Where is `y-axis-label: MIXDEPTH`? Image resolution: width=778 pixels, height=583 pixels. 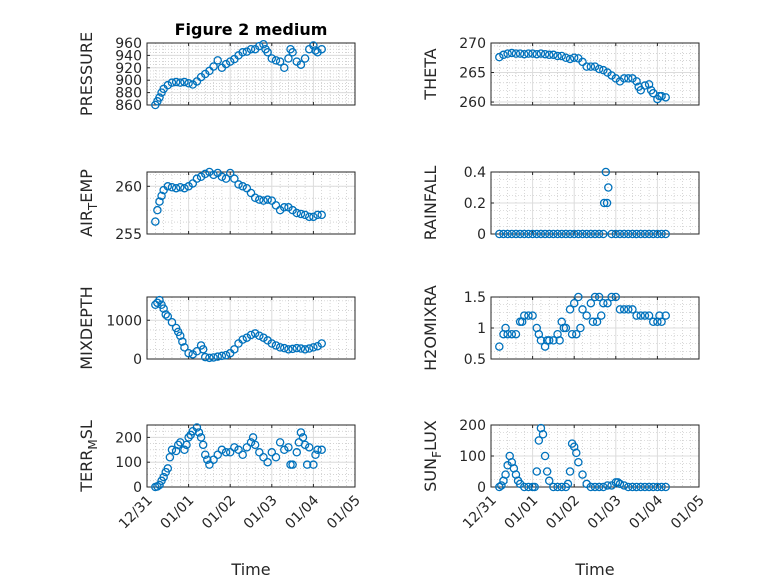 y-axis-label: MIXDEPTH is located at coordinates (86, 327).